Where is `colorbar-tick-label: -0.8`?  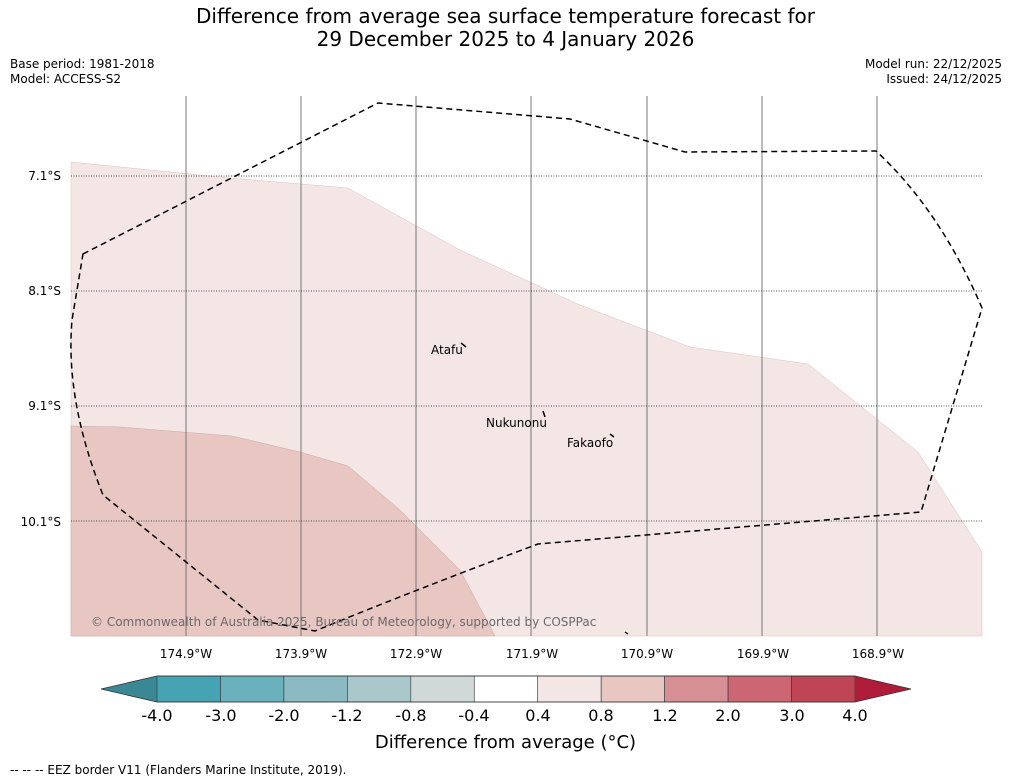
colorbar-tick-label: -0.8 is located at coordinates (411, 715).